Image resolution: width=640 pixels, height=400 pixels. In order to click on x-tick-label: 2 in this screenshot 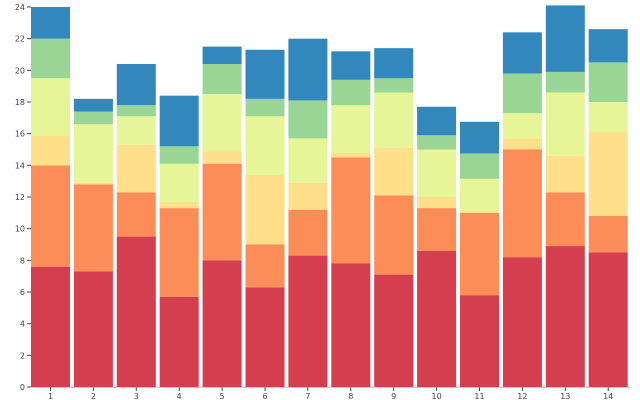, I will do `click(93, 396)`.